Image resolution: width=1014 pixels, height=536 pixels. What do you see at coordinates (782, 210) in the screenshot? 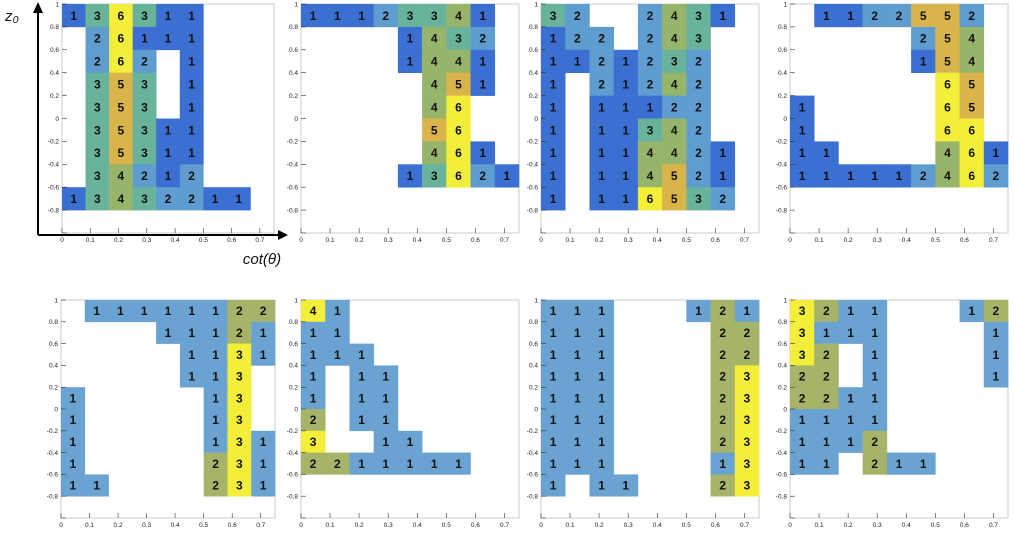
I see `y-tick-label: -0.8` at bounding box center [782, 210].